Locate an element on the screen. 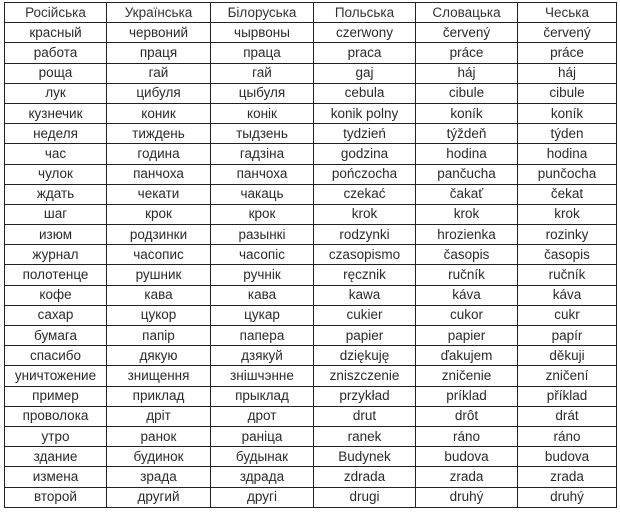 This screenshot has height=512, width=620. table-cell: rozinky is located at coordinates (567, 235).